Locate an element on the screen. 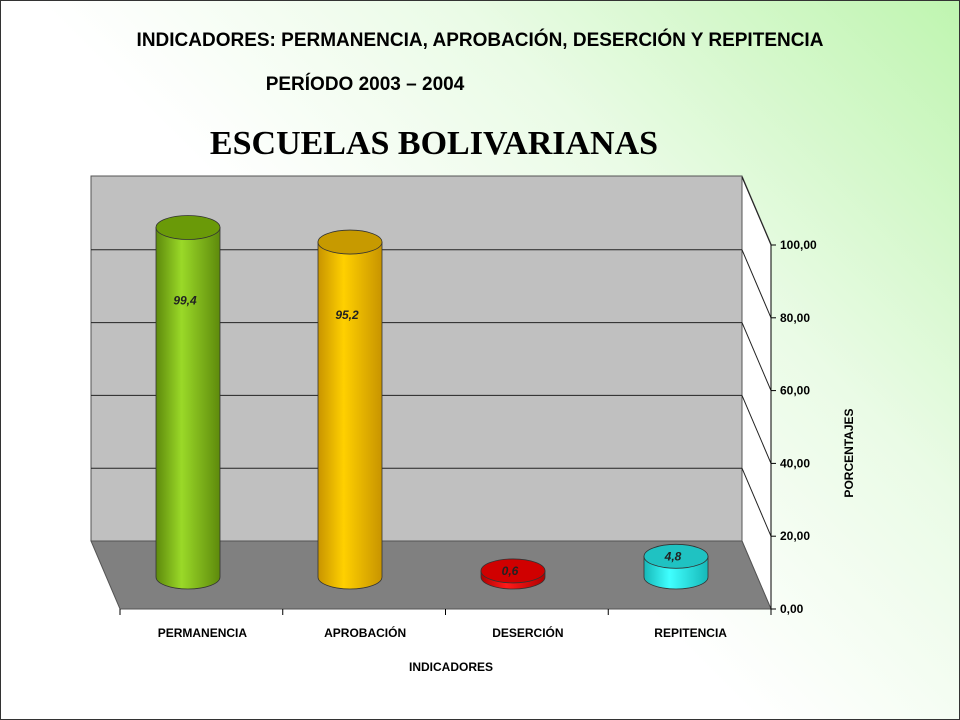 This screenshot has width=960, height=720. y-tick-label: 40,00 is located at coordinates (795, 463).